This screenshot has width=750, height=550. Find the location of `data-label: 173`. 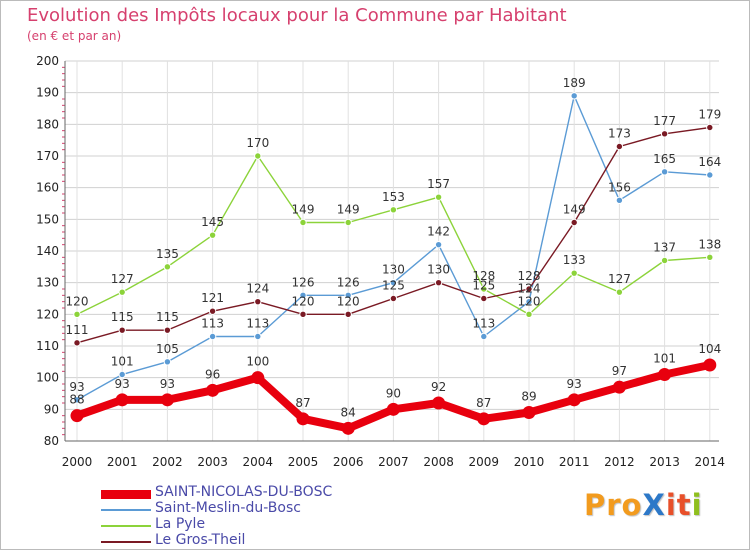

data-label: 173 is located at coordinates (619, 134).